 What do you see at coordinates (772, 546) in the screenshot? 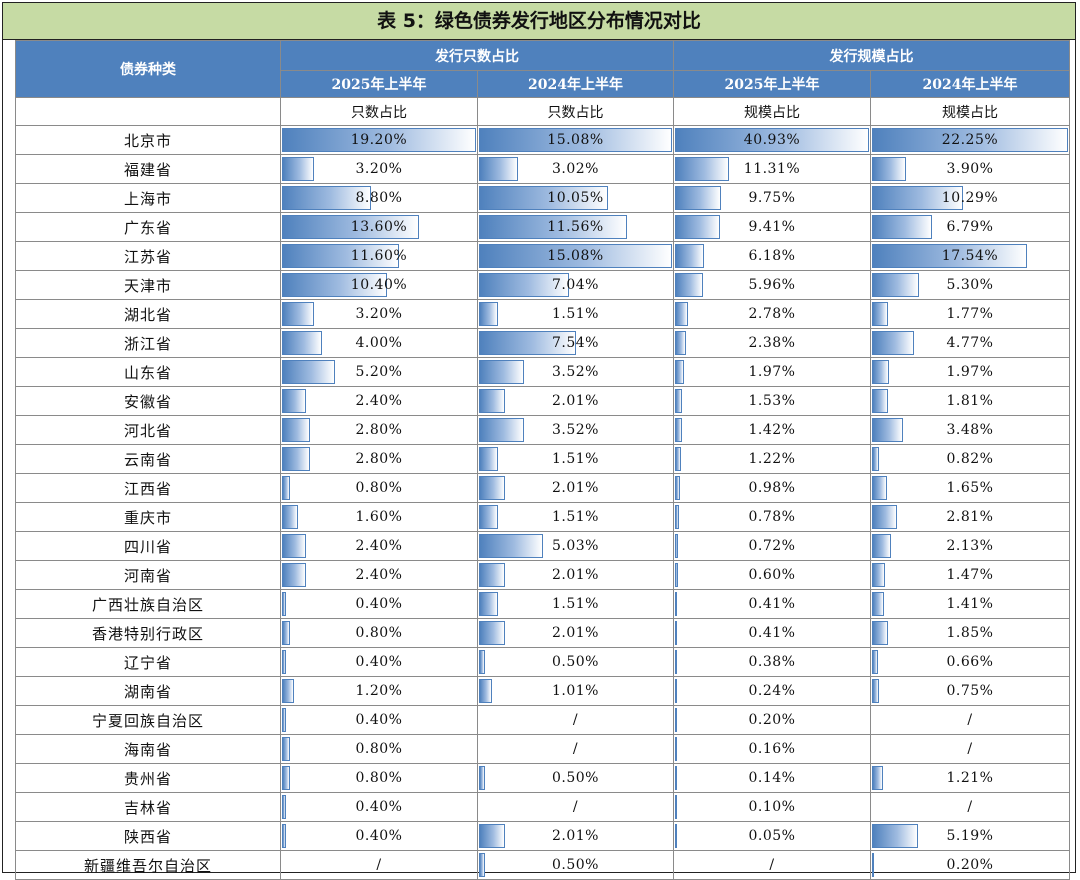
I see `value-cell: 0.72%` at bounding box center [772, 546].